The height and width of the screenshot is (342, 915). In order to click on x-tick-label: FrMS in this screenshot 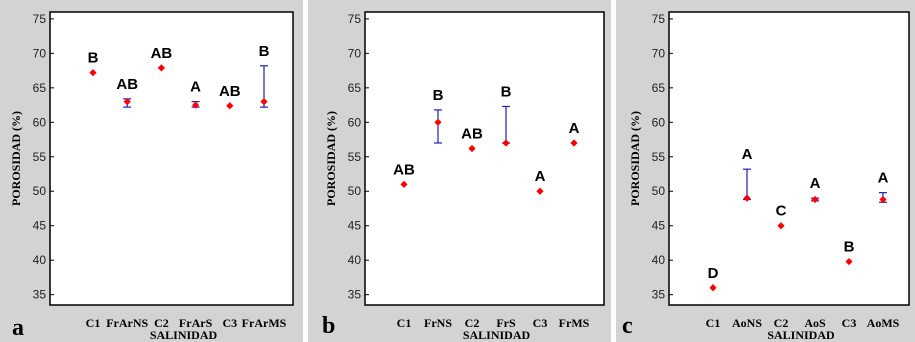, I will do `click(574, 323)`.